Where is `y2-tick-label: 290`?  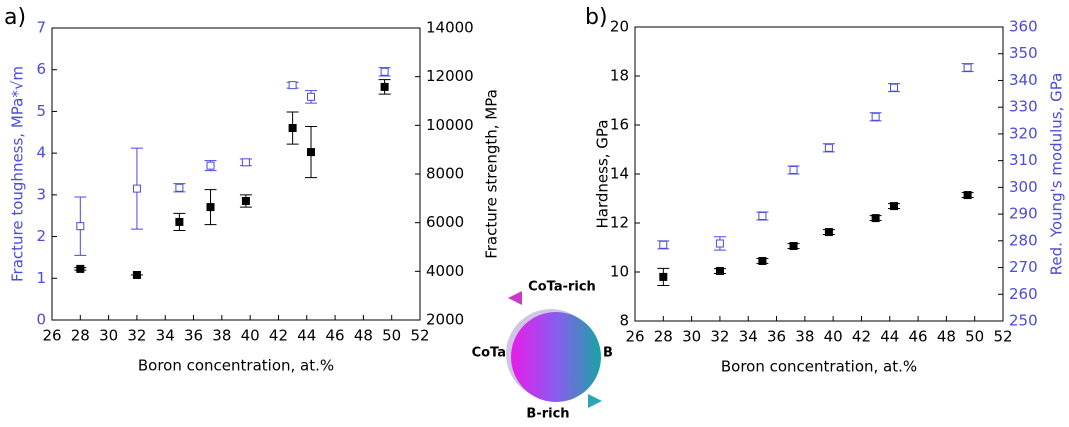 y2-tick-label: 290 is located at coordinates (1023, 214).